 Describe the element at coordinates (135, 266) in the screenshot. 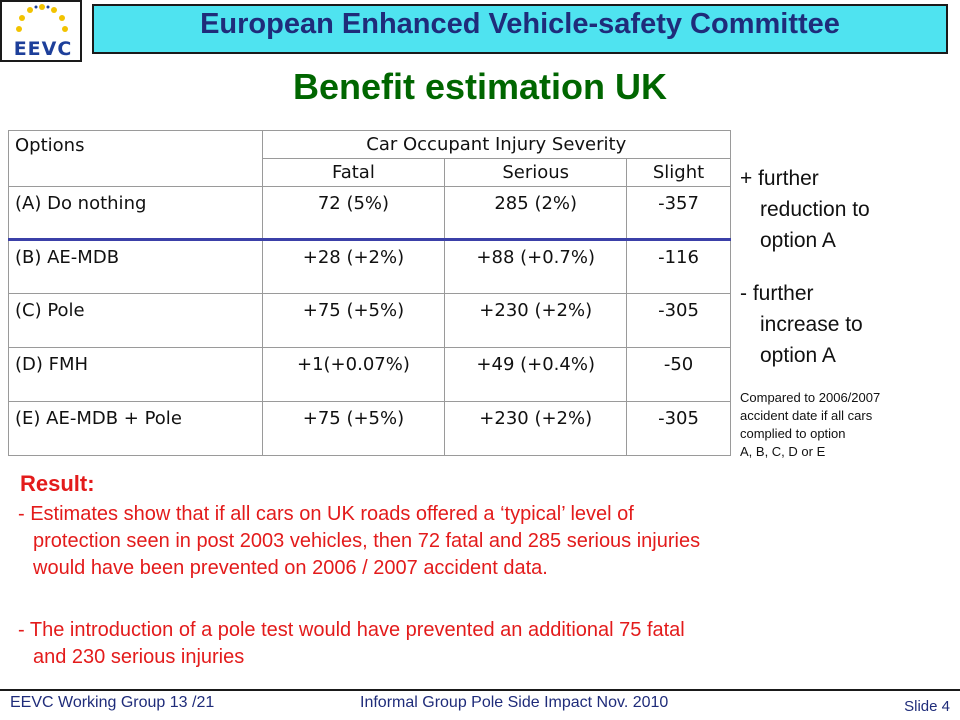

I see `option-cell: (B) AE-MDB` at that location.